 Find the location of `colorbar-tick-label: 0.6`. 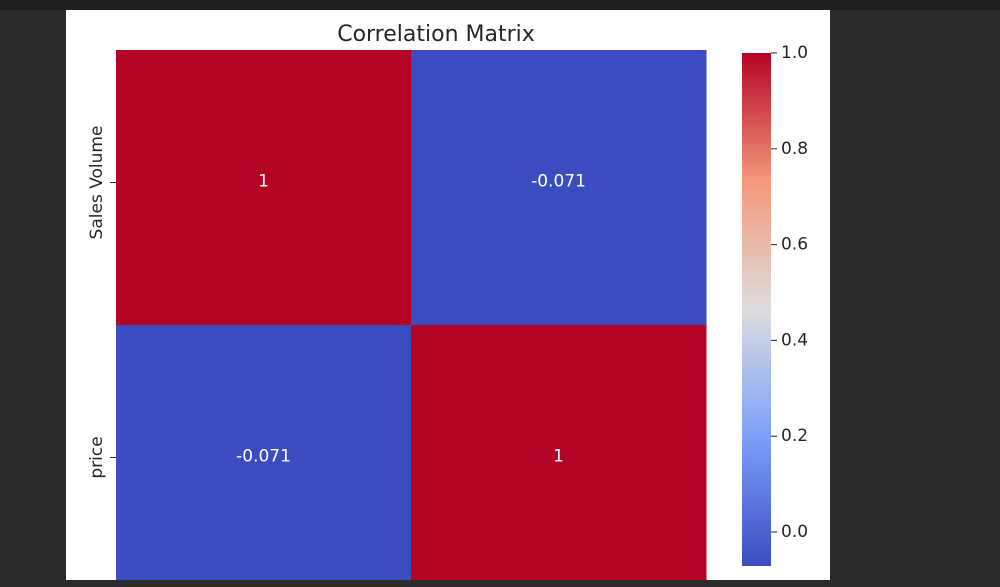

colorbar-tick-label: 0.6 is located at coordinates (794, 245).